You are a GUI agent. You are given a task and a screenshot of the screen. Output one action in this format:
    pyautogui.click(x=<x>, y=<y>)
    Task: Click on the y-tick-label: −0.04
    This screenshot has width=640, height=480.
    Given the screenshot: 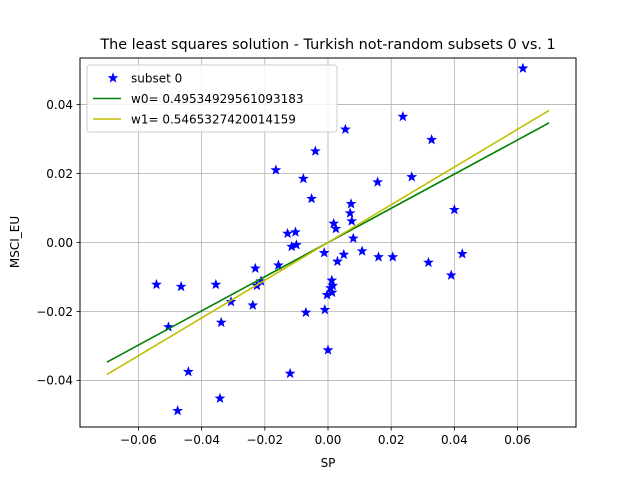 What is the action you would take?
    pyautogui.click(x=54, y=381)
    